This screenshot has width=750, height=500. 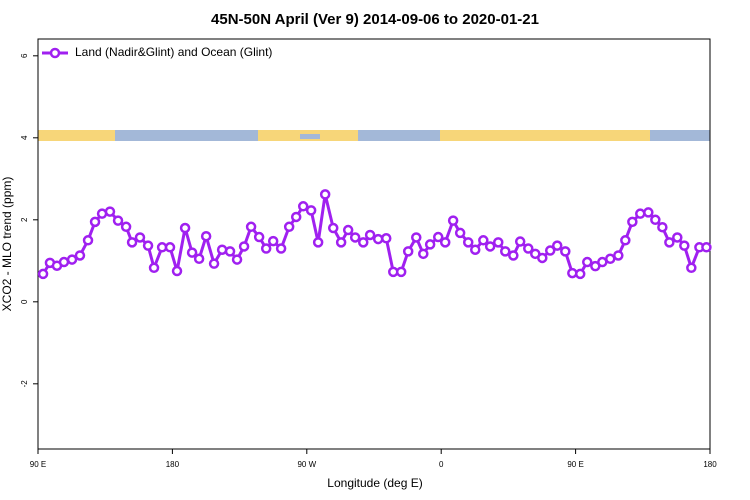 What do you see at coordinates (24, 384) in the screenshot?
I see `y-tick-label: -2` at bounding box center [24, 384].